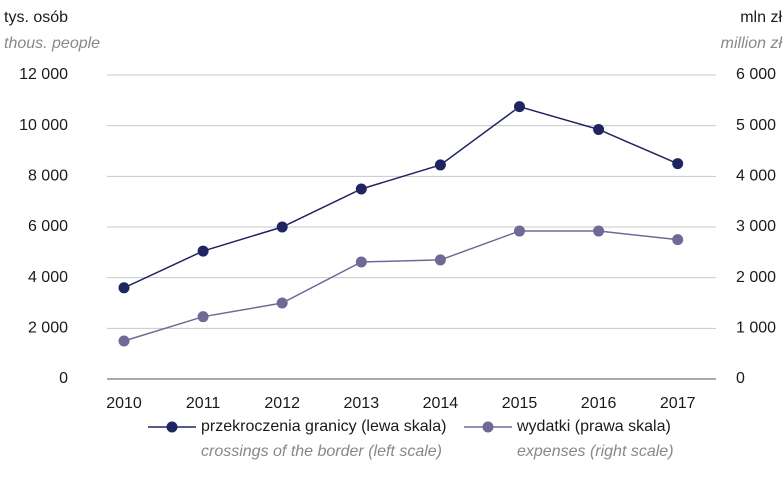 The width and height of the screenshot is (784, 485). What do you see at coordinates (48, 176) in the screenshot?
I see `y-tick-label: 8 000` at bounding box center [48, 176].